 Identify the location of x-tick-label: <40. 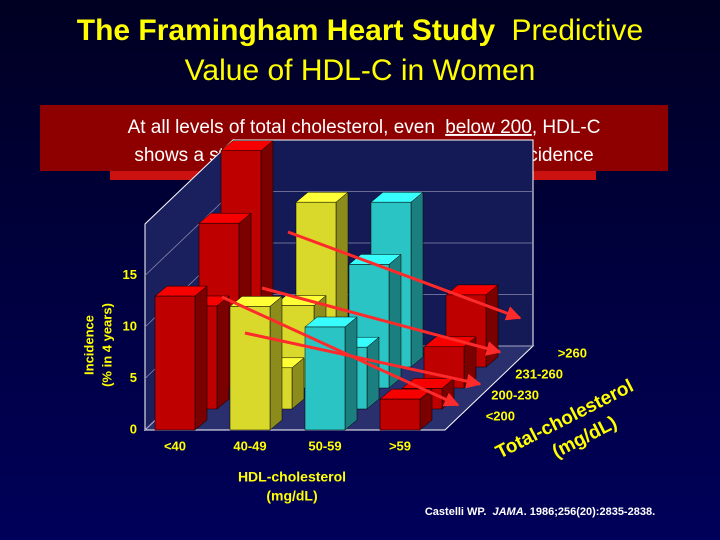
(175, 445).